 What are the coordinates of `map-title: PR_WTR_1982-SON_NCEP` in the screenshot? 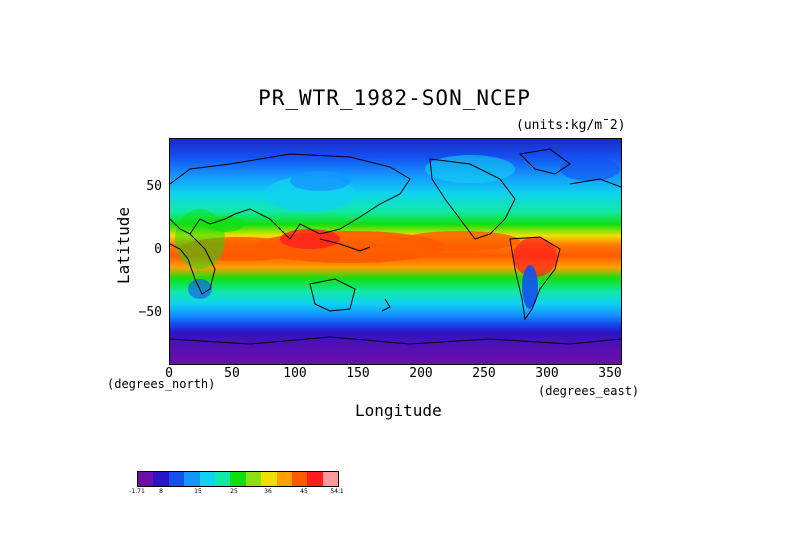 It's located at (394, 98).